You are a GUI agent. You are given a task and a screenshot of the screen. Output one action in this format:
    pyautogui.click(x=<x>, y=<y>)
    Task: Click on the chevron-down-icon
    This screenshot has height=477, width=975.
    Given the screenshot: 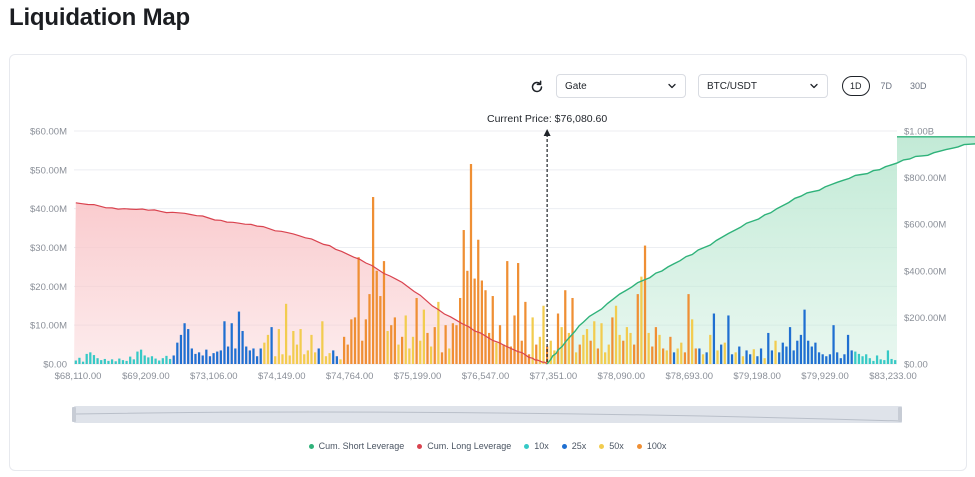 What is the action you would take?
    pyautogui.click(x=814, y=86)
    